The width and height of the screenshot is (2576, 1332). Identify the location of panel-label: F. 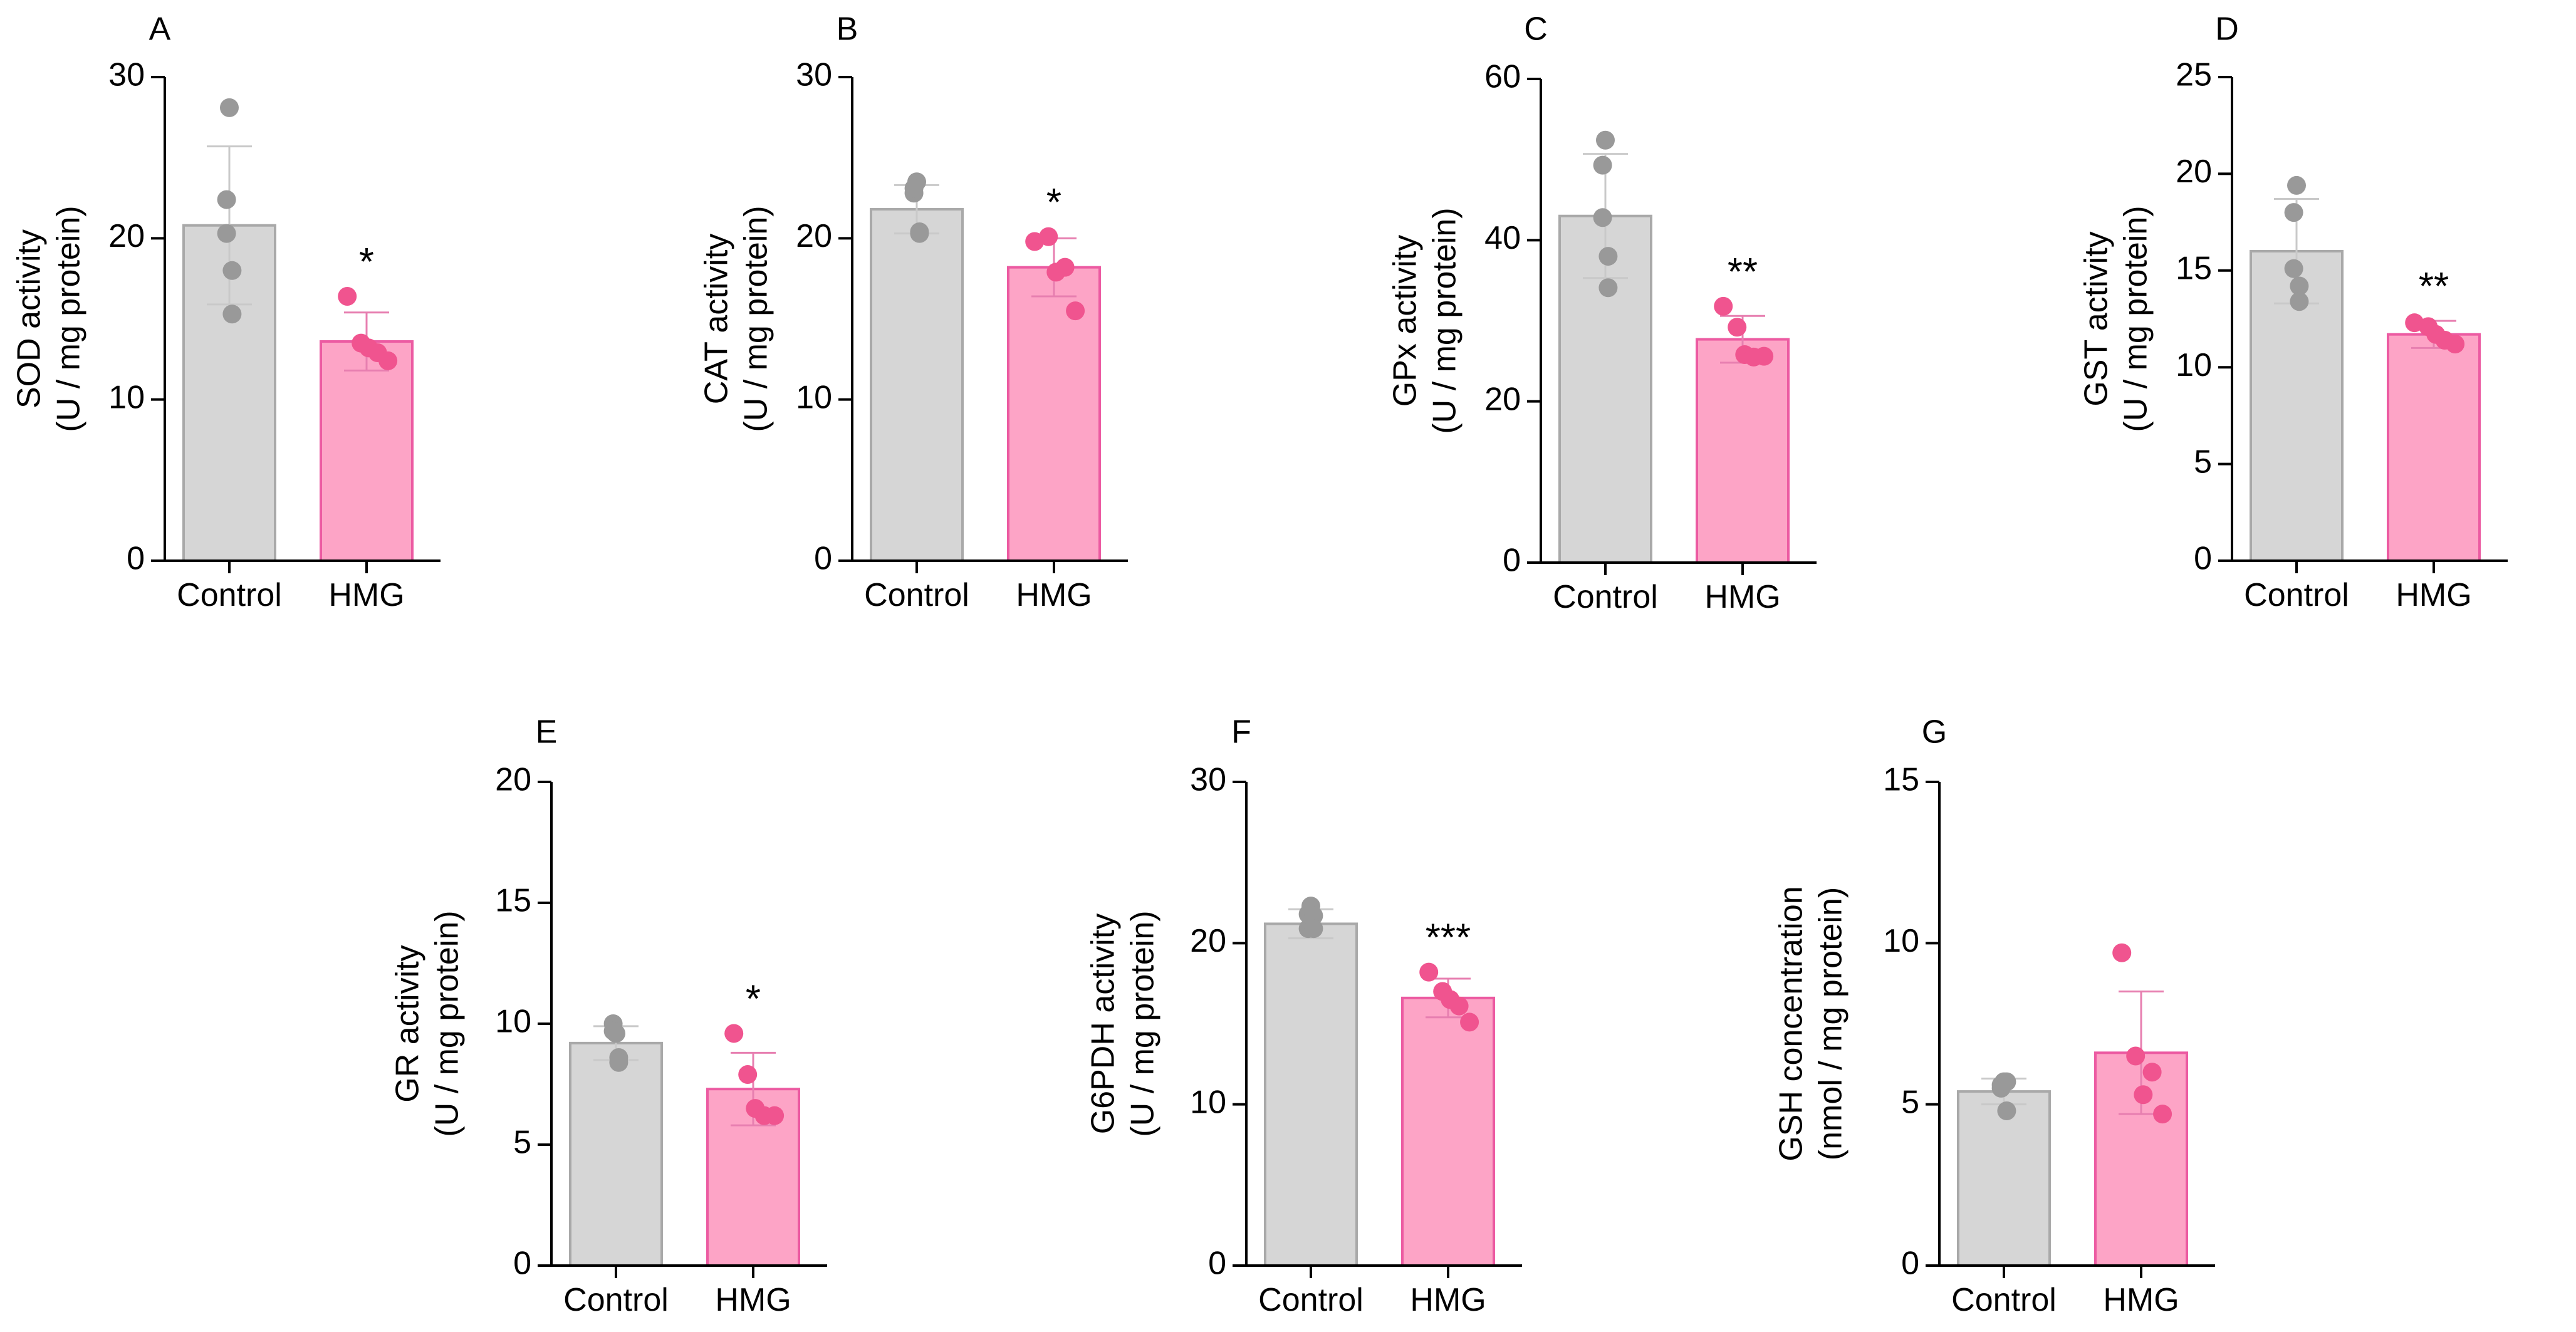
(1241, 732).